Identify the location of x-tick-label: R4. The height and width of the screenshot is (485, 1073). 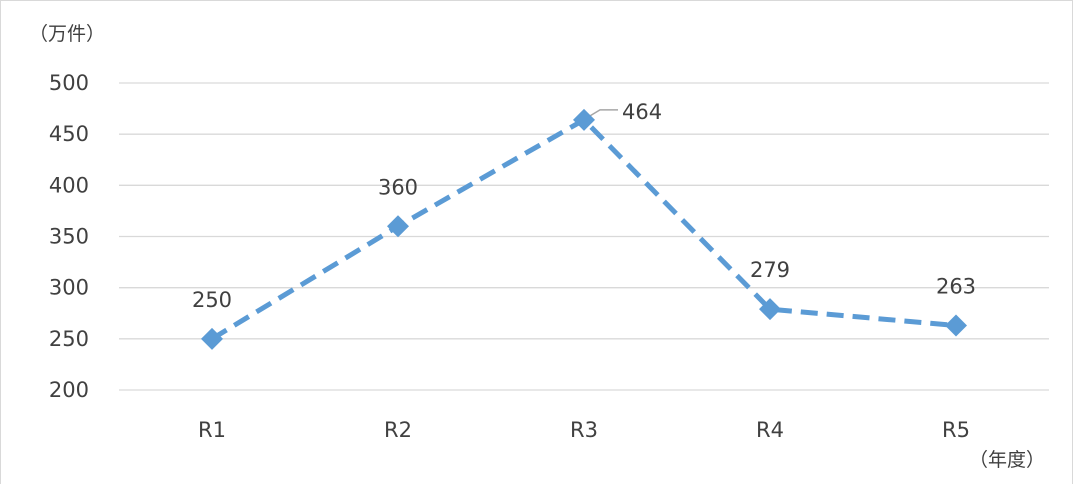
(770, 430).